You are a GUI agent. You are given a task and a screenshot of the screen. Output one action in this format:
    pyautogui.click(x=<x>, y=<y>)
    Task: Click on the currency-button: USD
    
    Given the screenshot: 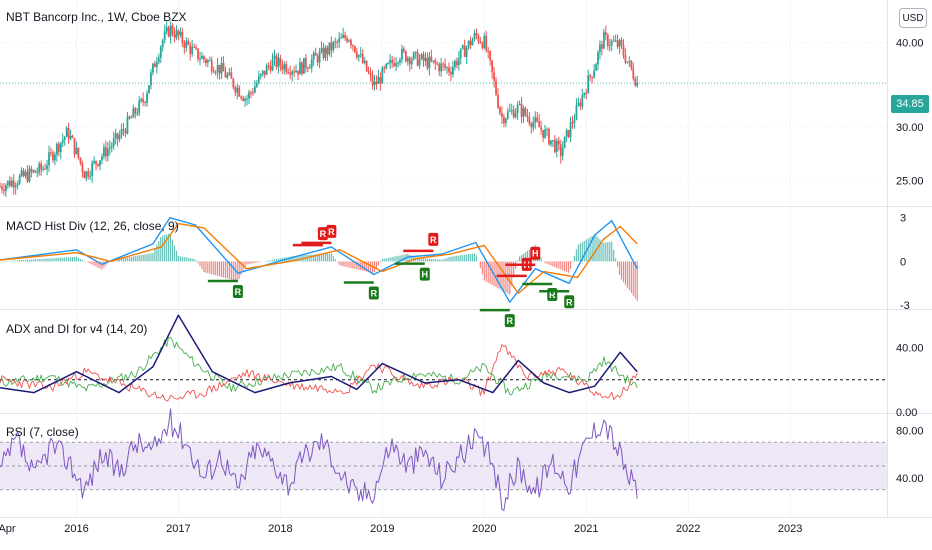 What is the action you would take?
    pyautogui.click(x=913, y=18)
    